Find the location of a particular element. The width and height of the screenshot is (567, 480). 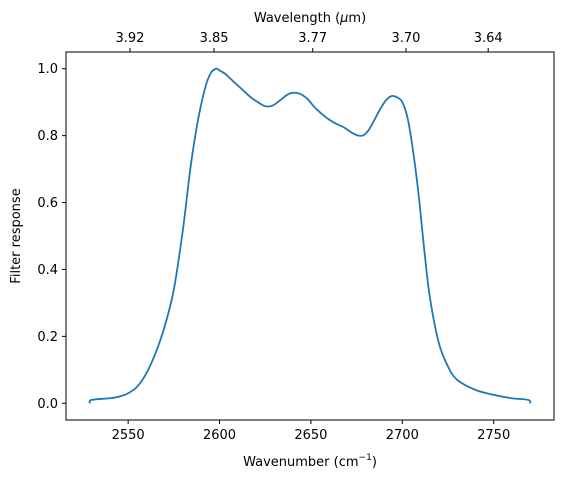

top-tick-label: 3.85 is located at coordinates (214, 38).